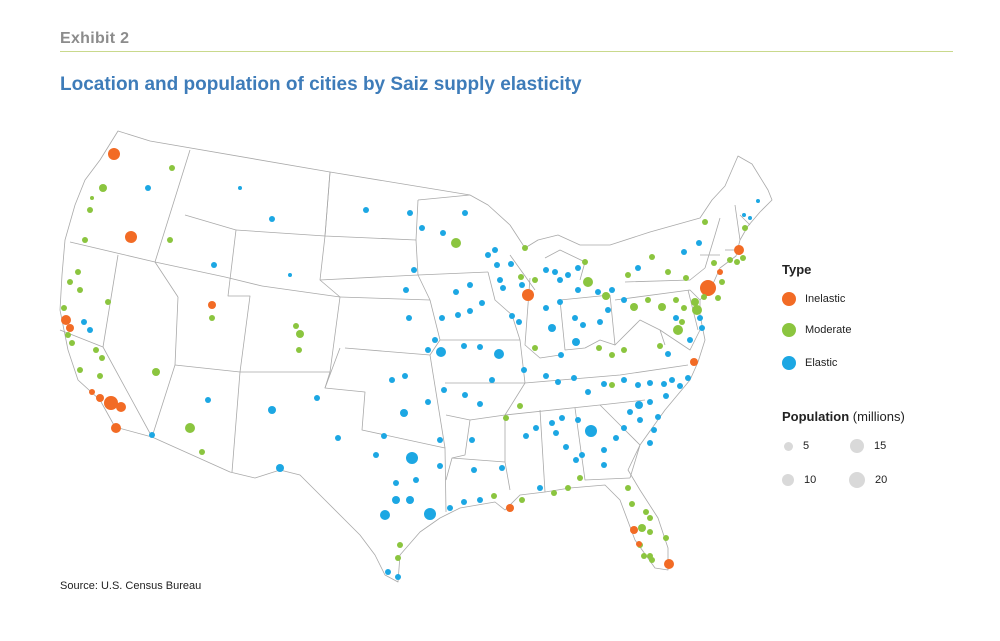  What do you see at coordinates (810, 480) in the screenshot?
I see `pop-label-10: 10` at bounding box center [810, 480].